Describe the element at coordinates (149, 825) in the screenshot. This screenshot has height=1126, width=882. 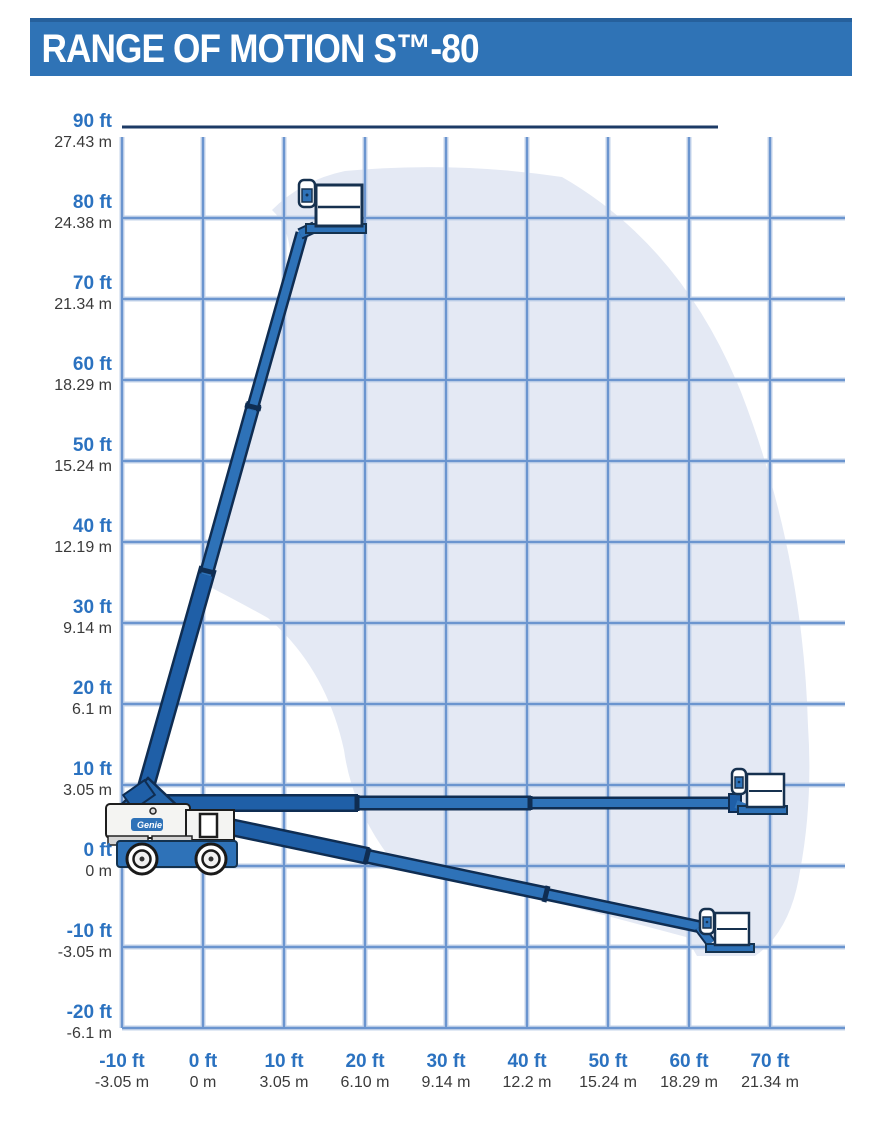
I see `brand-label: Genie` at that location.